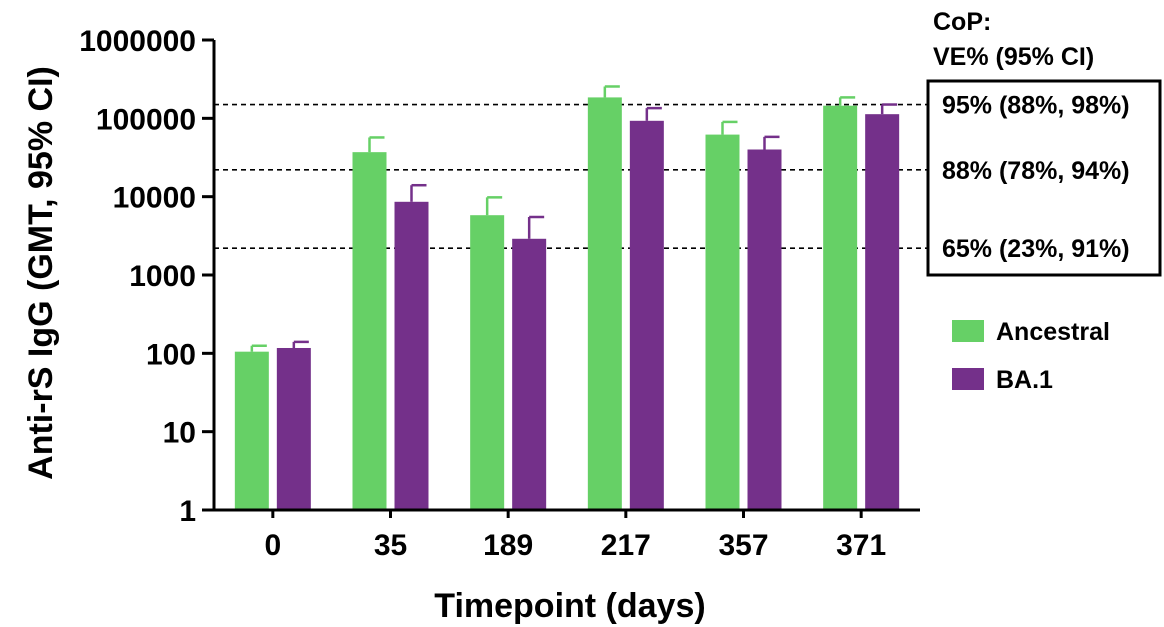  What do you see at coordinates (154, 198) in the screenshot?
I see `y-tick-label: 10000` at bounding box center [154, 198].